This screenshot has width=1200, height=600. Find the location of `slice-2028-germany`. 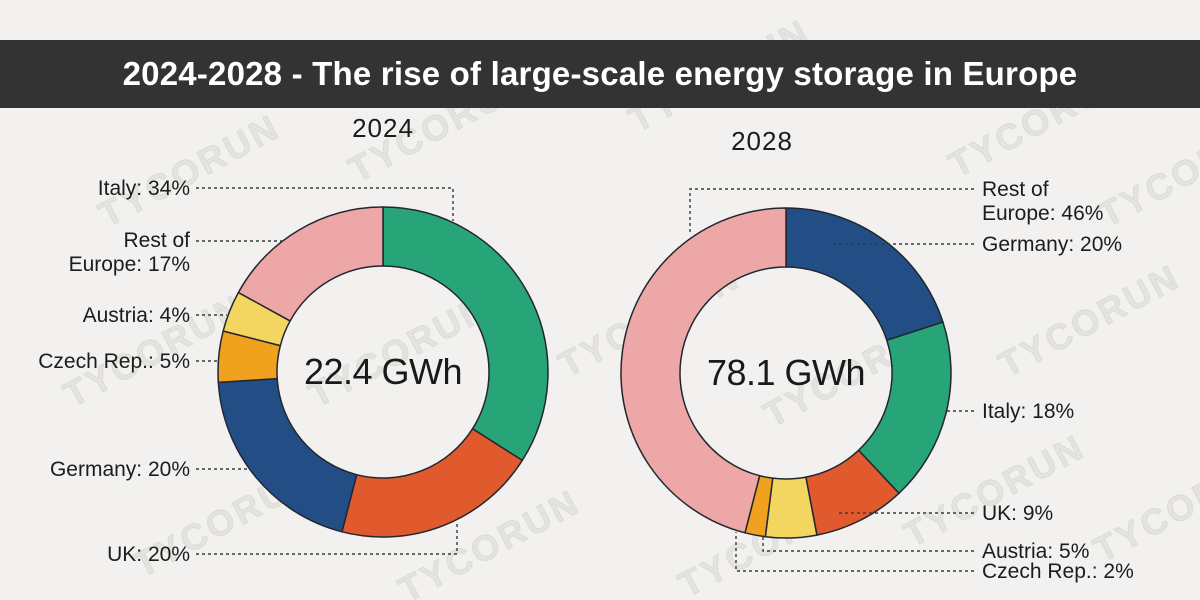

slice-2028-germany is located at coordinates (864, 274).